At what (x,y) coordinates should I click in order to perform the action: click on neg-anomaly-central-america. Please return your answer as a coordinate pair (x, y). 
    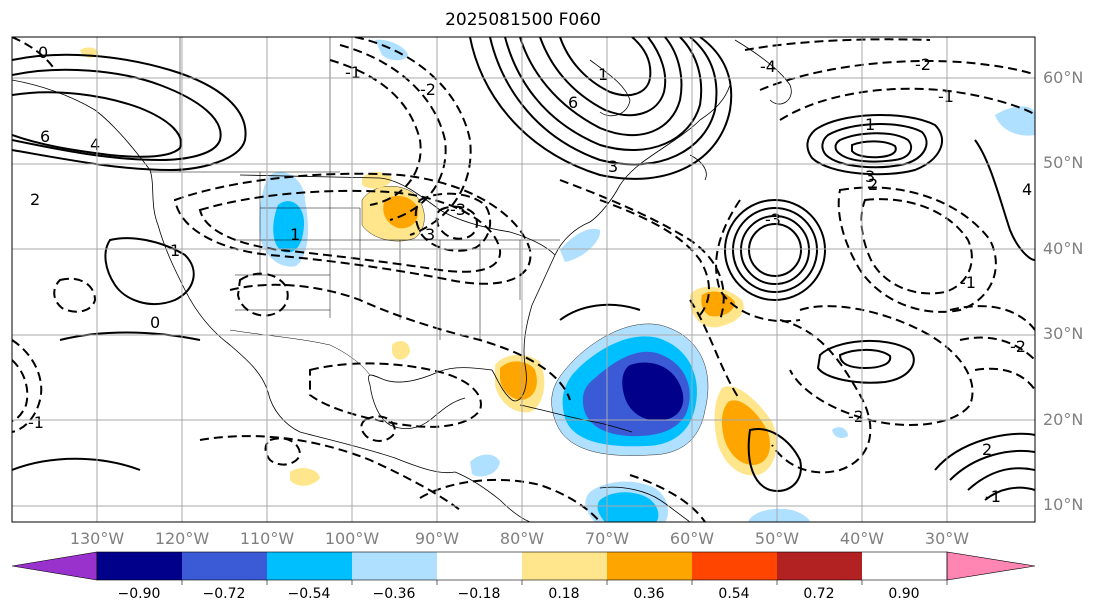
    Looking at the image, I should click on (485, 465).